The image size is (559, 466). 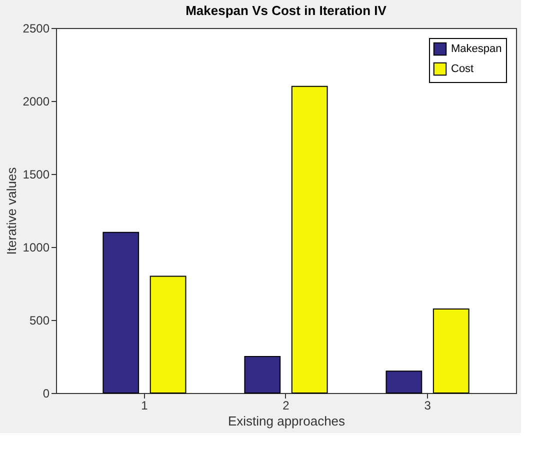 I want to click on y-tick-label: 2500, so click(x=36, y=29).